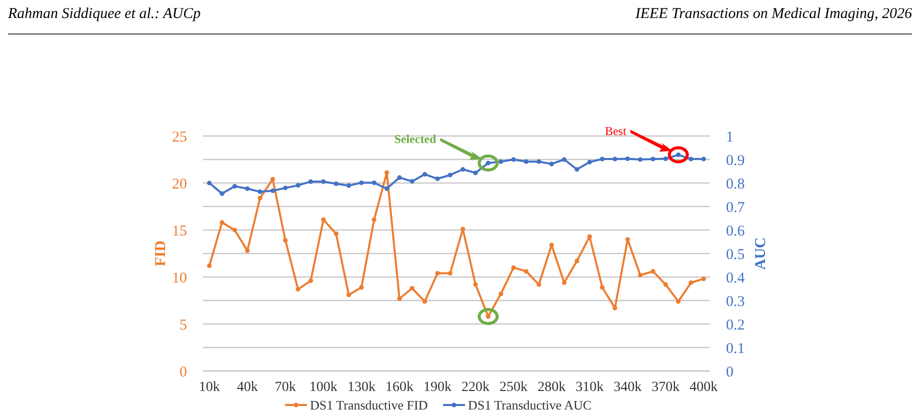 The image size is (920, 417). I want to click on y2-tick-label: 0, so click(730, 372).